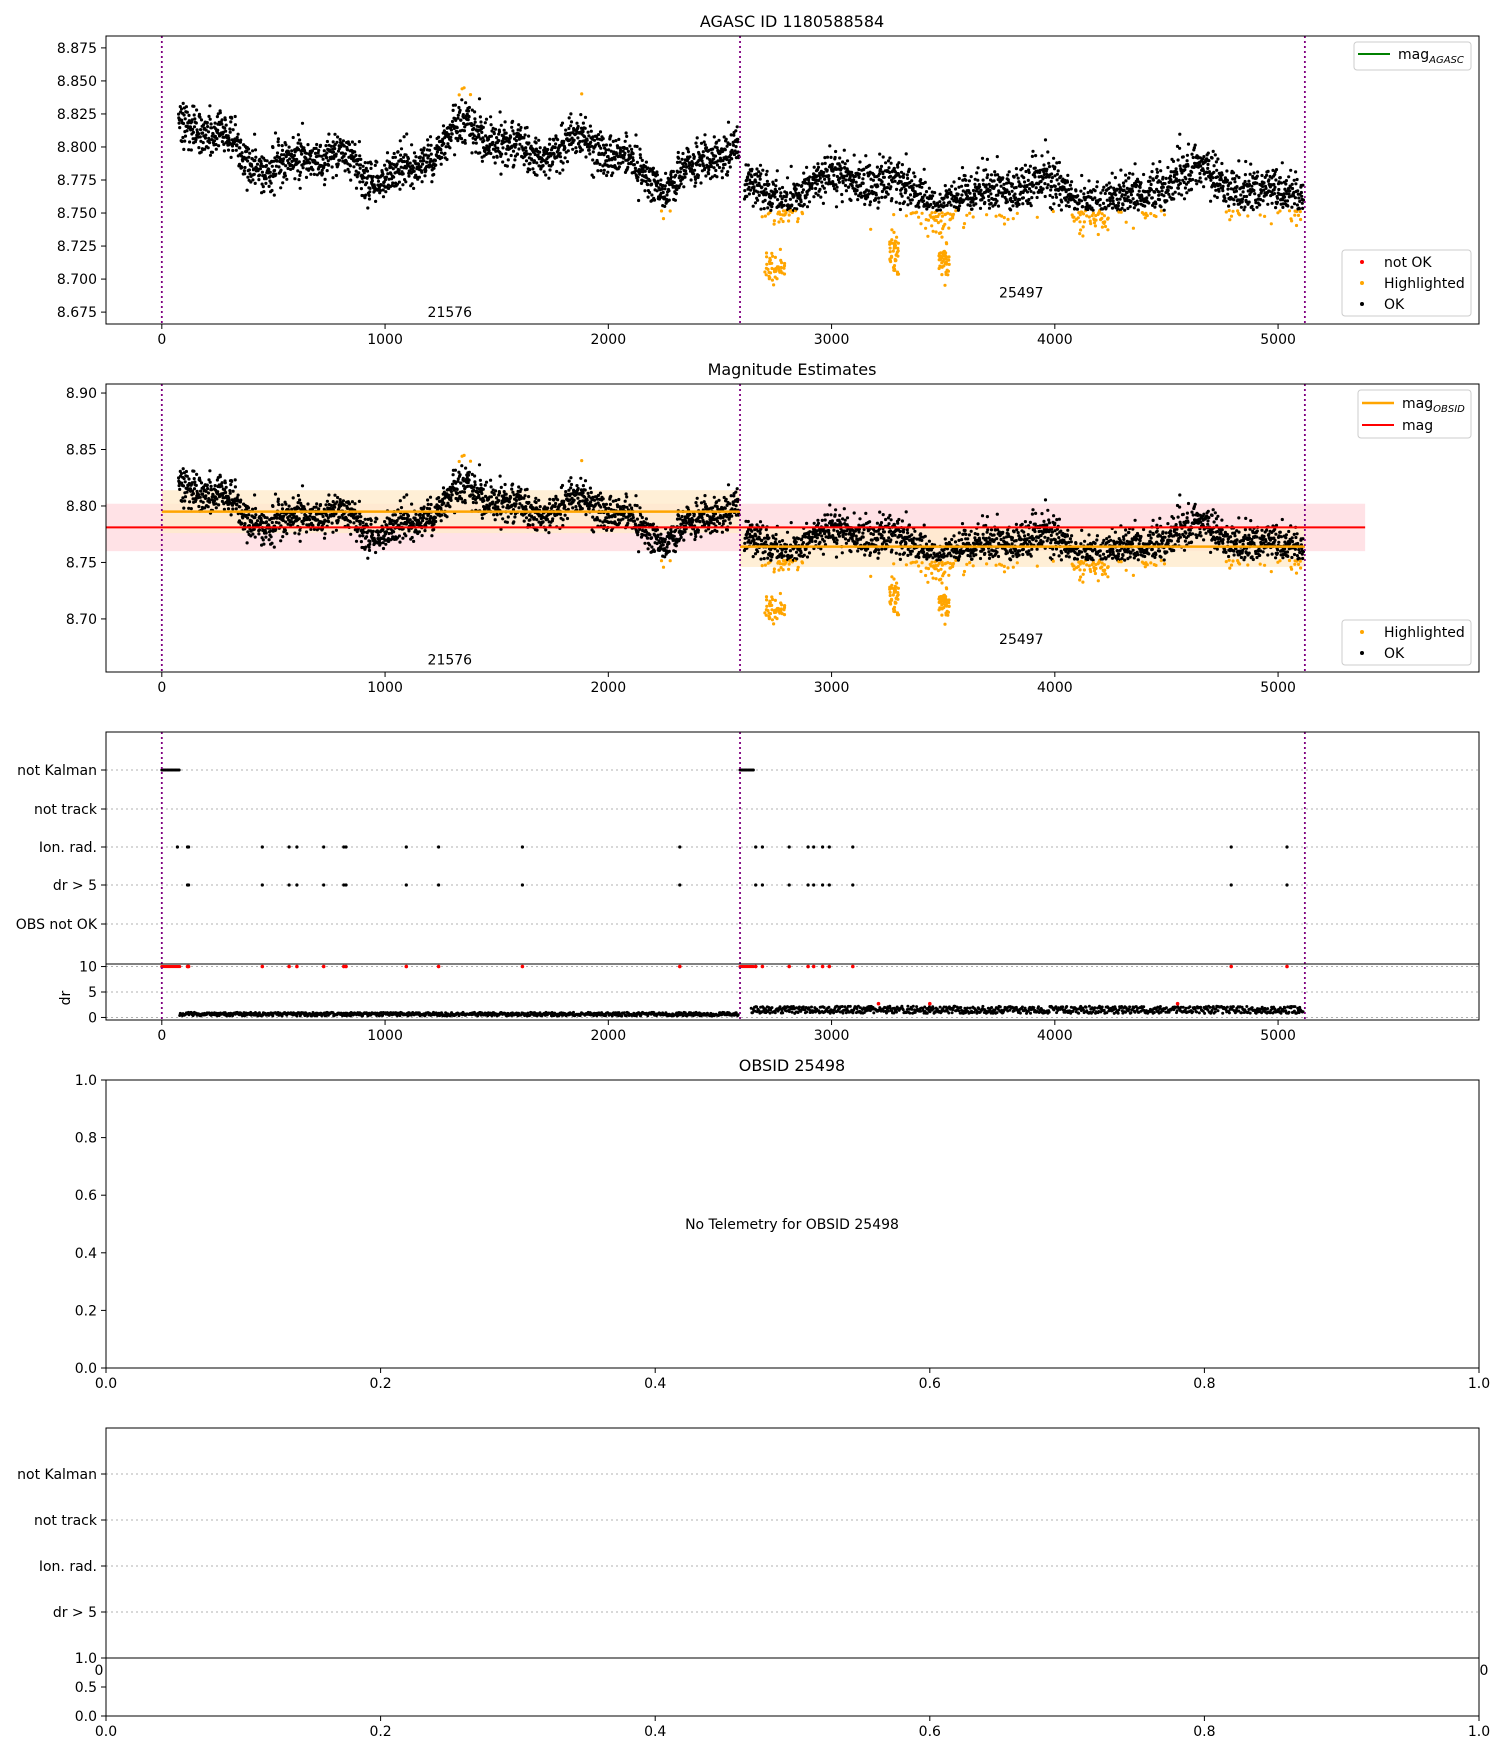  Describe the element at coordinates (758, 200) in the screenshot. I see `ok-point-1976` at that location.